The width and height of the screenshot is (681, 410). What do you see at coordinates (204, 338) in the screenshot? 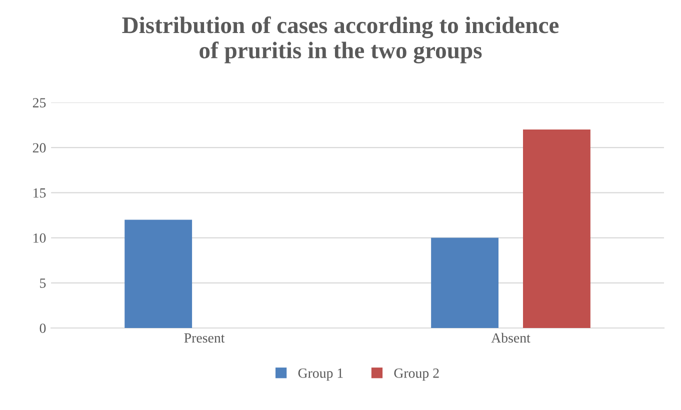
I see `x-tick-label: Present` at bounding box center [204, 338].